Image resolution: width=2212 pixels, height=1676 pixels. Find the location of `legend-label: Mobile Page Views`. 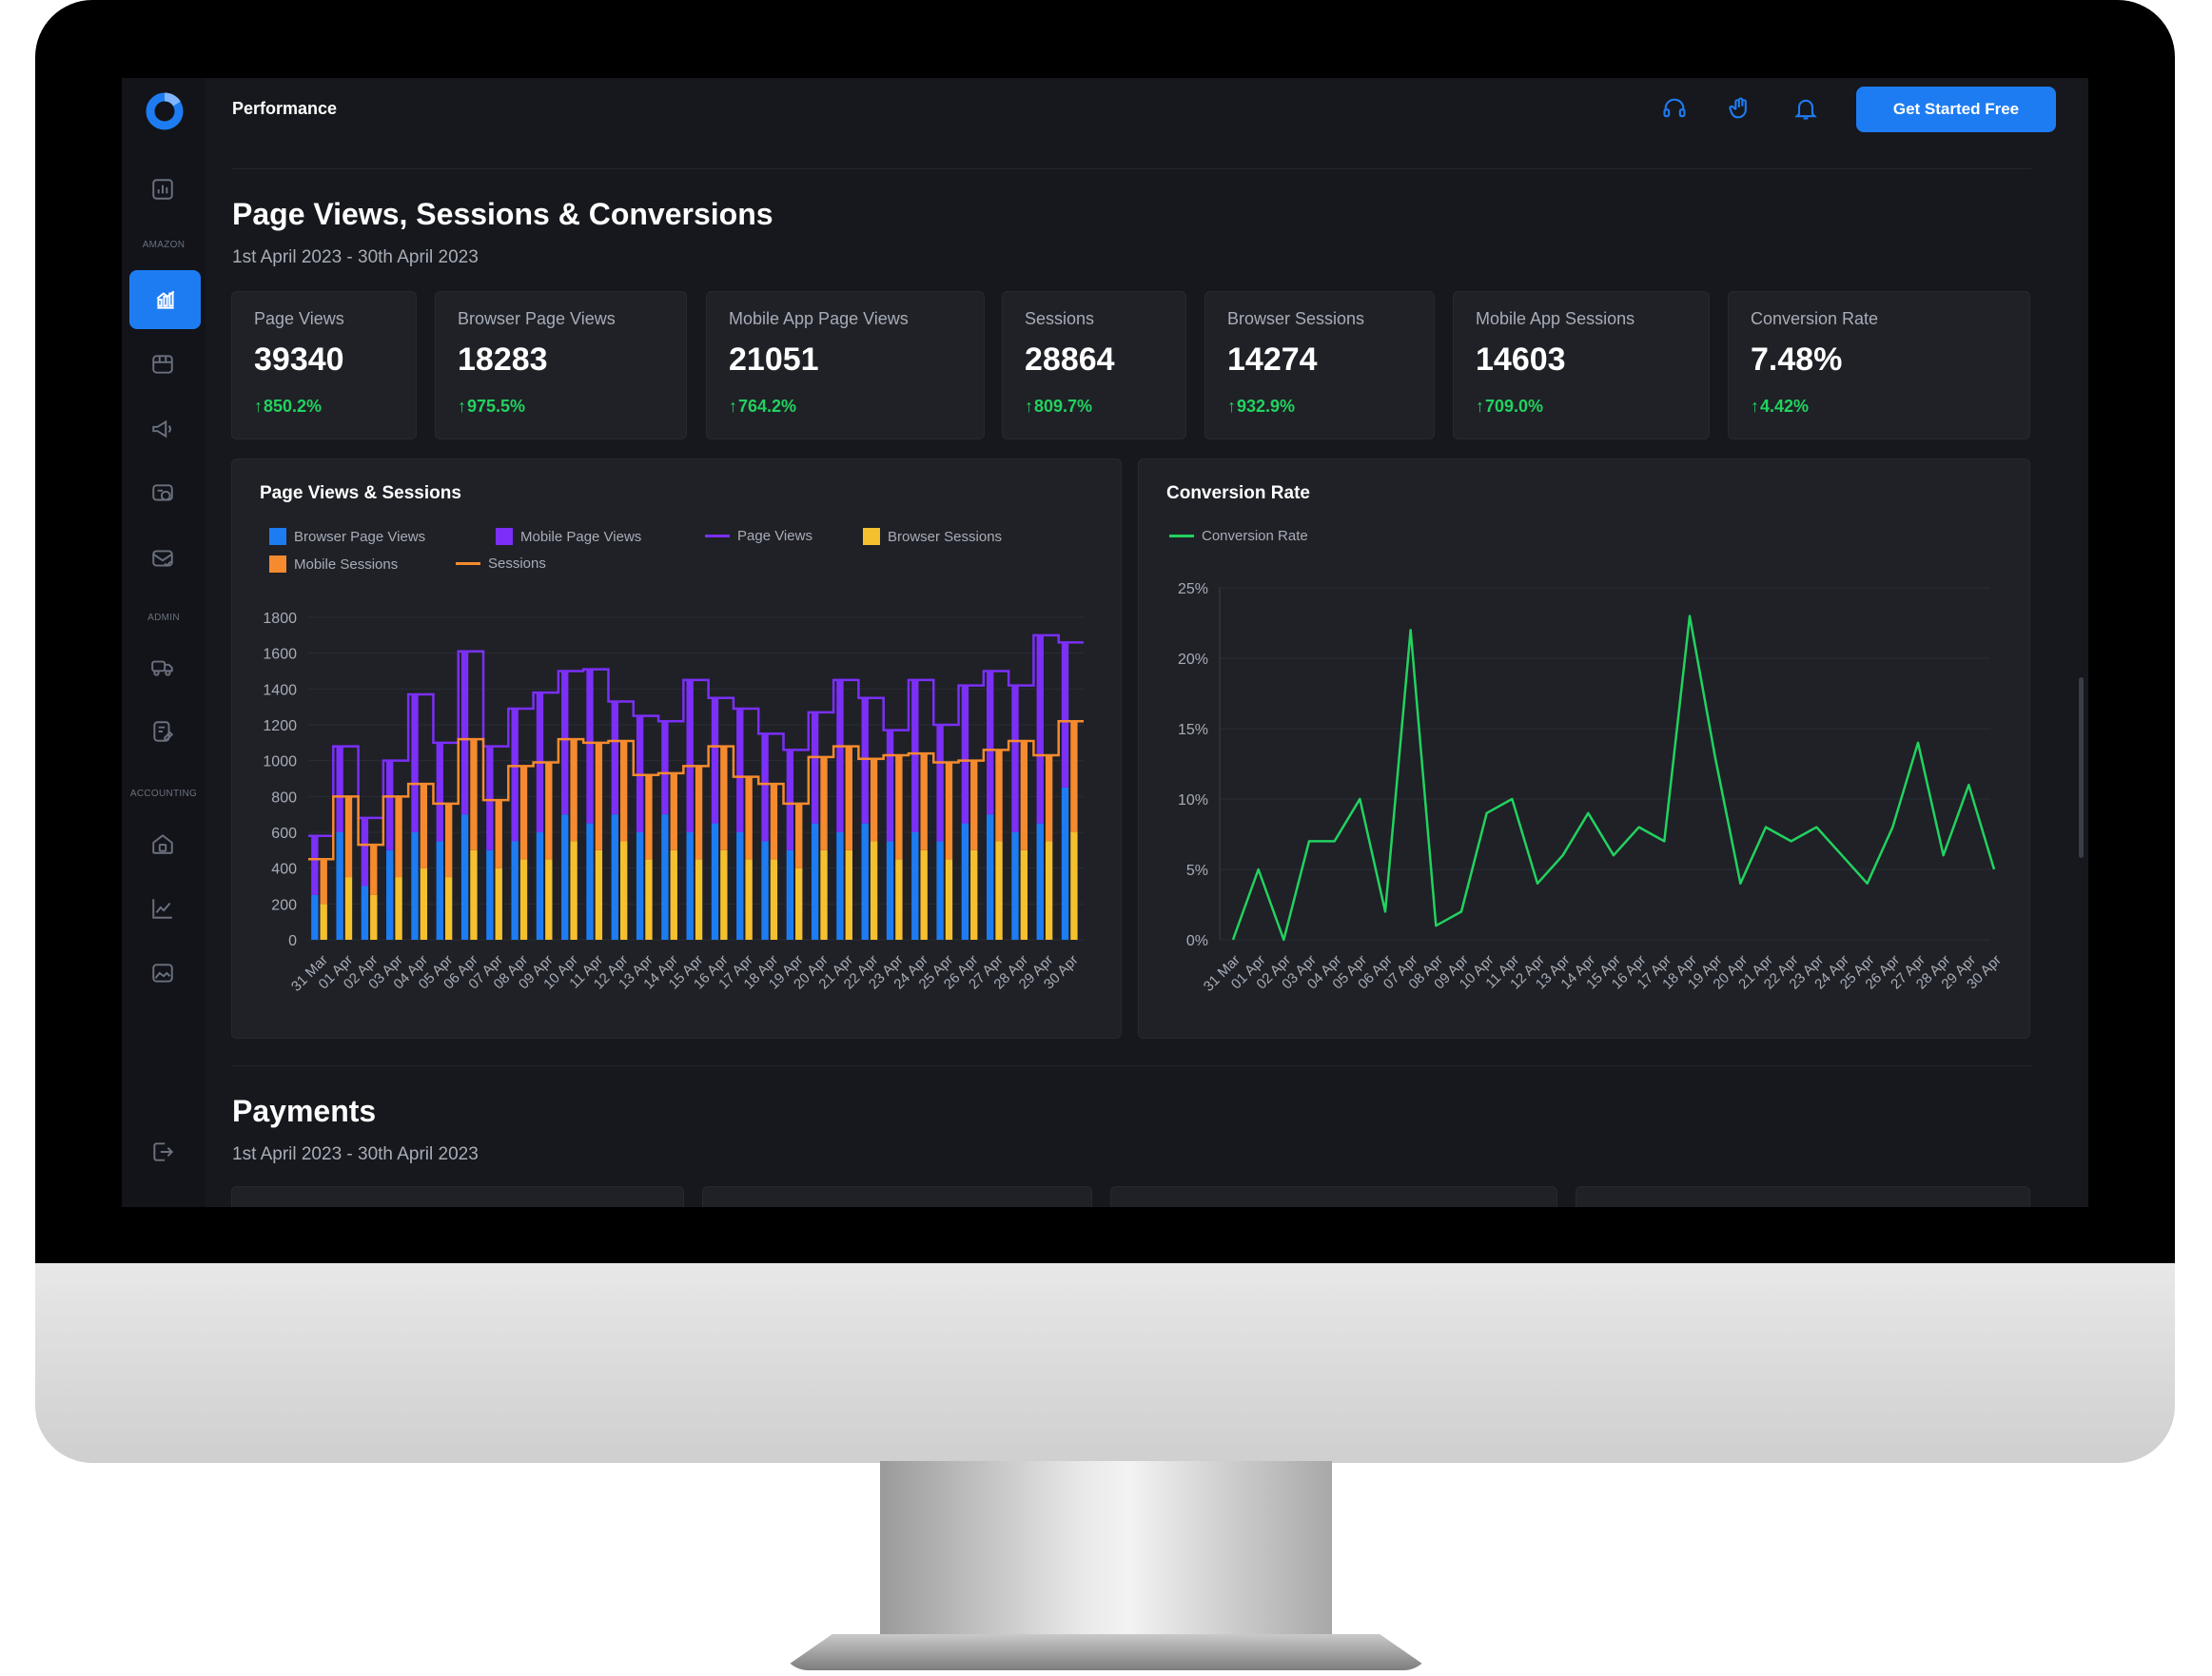

legend-label: Mobile Page Views is located at coordinates (581, 537).